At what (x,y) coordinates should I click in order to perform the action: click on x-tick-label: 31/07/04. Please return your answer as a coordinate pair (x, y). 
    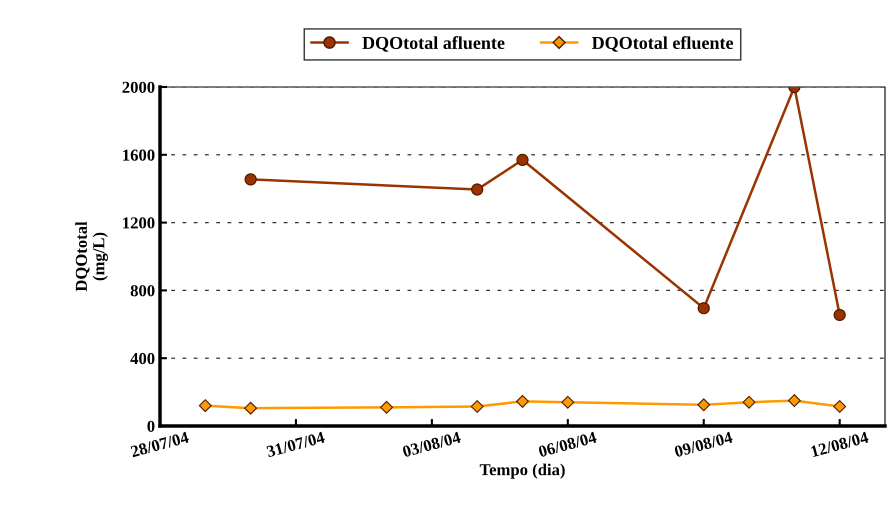
    Looking at the image, I should click on (296, 444).